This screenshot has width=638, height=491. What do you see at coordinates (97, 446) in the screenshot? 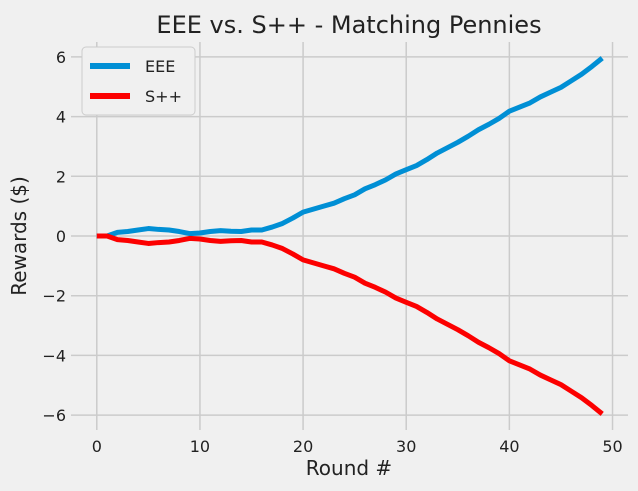
I see `x-tick-label: 0` at bounding box center [97, 446].